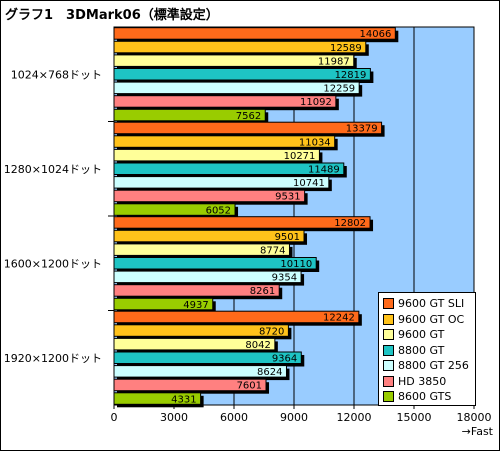 The image size is (500, 451). Describe the element at coordinates (257, 345) in the screenshot. I see `data-label: 8042` at that location.